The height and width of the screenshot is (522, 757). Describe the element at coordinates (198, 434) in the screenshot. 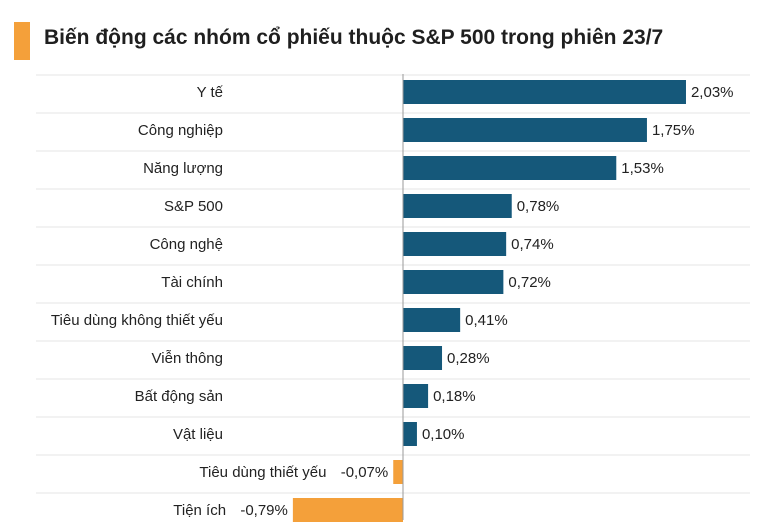

I see `category-label: Vật liệu` at that location.